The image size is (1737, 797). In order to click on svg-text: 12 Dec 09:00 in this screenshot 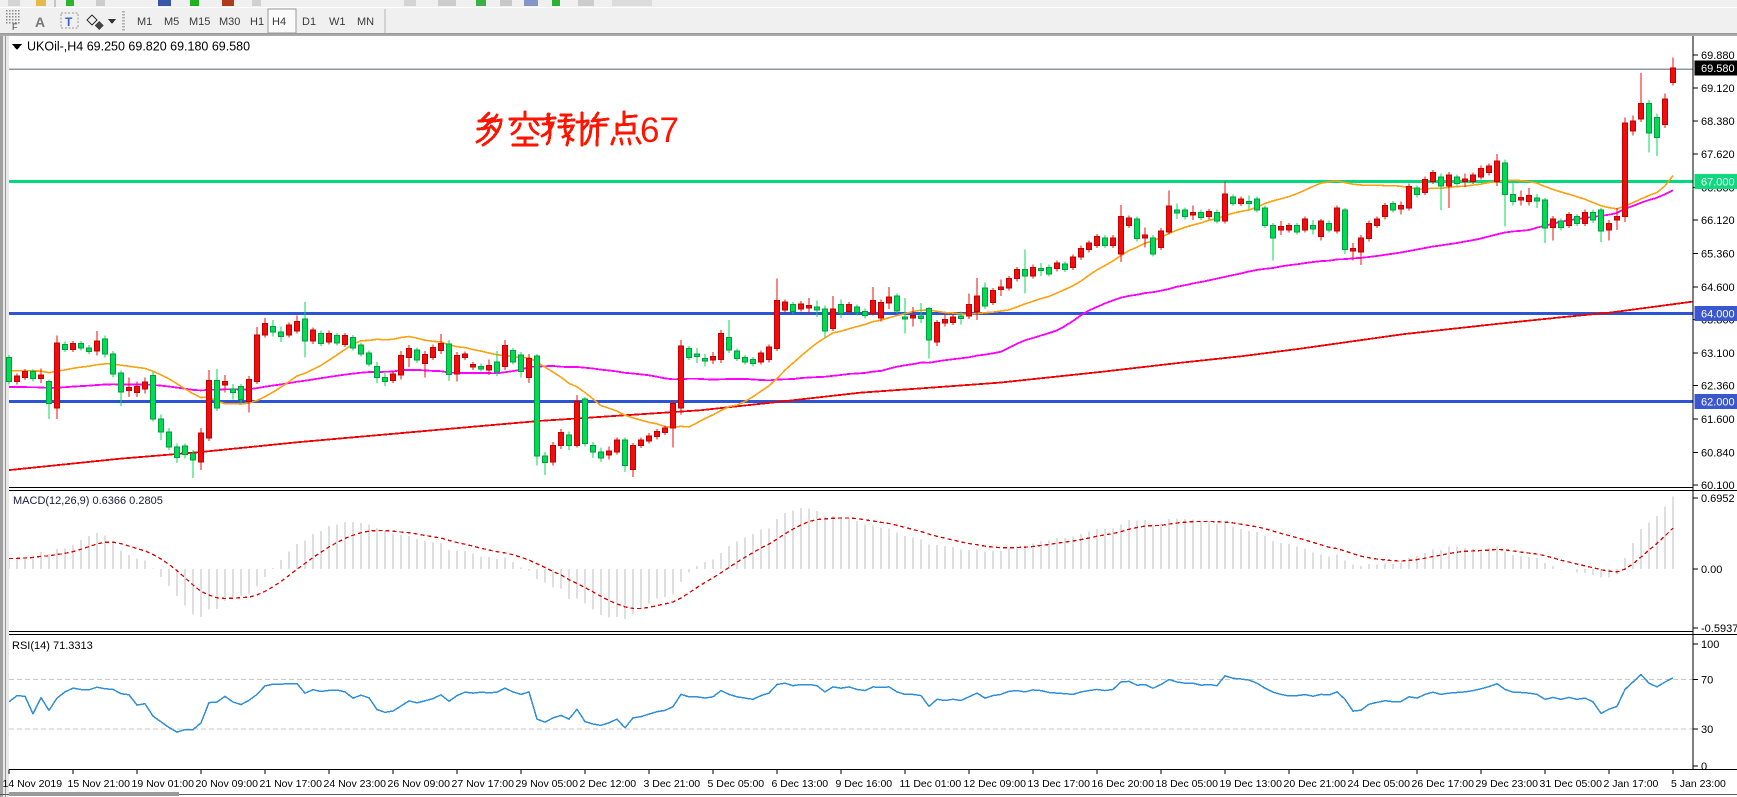, I will do `click(995, 784)`.